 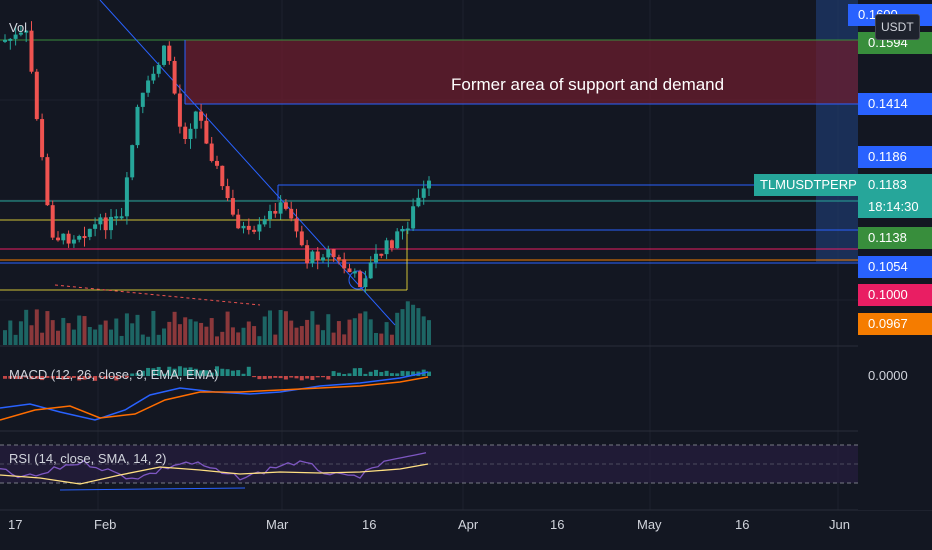 I want to click on support-demand-zone, so click(x=521, y=72).